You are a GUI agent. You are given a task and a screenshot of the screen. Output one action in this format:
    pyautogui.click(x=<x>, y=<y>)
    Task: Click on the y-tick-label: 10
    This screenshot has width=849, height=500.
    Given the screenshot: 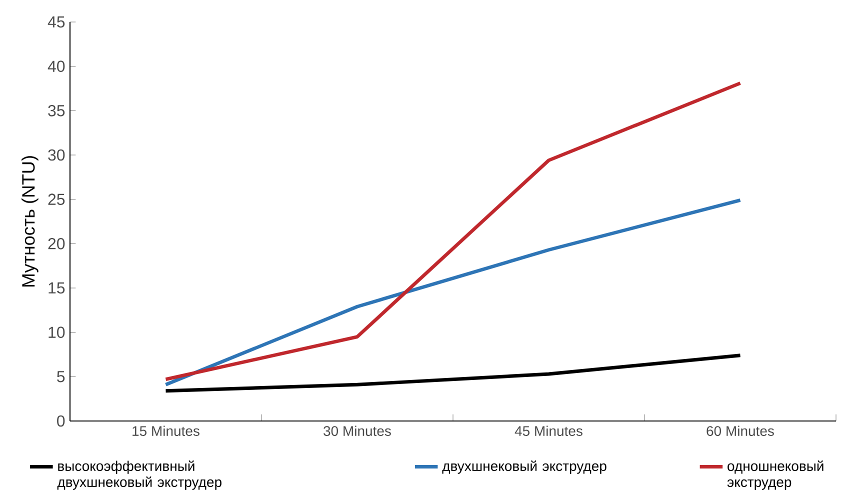 What is the action you would take?
    pyautogui.click(x=56, y=332)
    